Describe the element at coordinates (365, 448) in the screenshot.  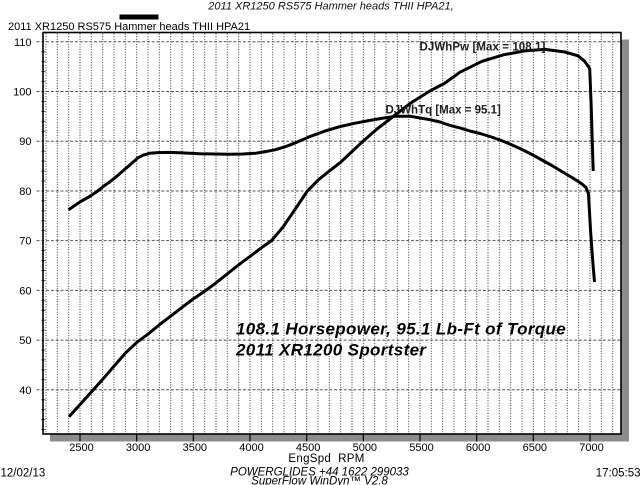
I see `svg-text: 5000` at that location.